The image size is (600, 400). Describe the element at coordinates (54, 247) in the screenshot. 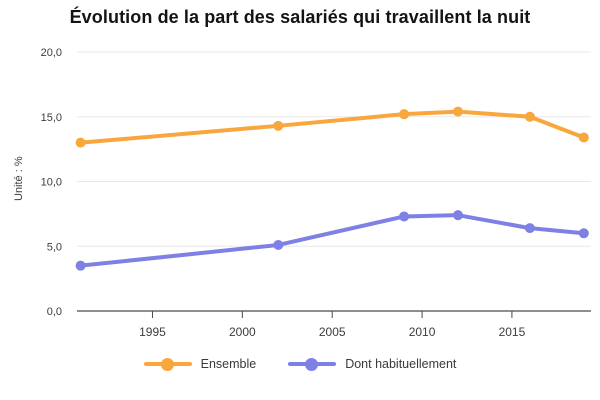

I see `y-tick-label: 5,0` at that location.